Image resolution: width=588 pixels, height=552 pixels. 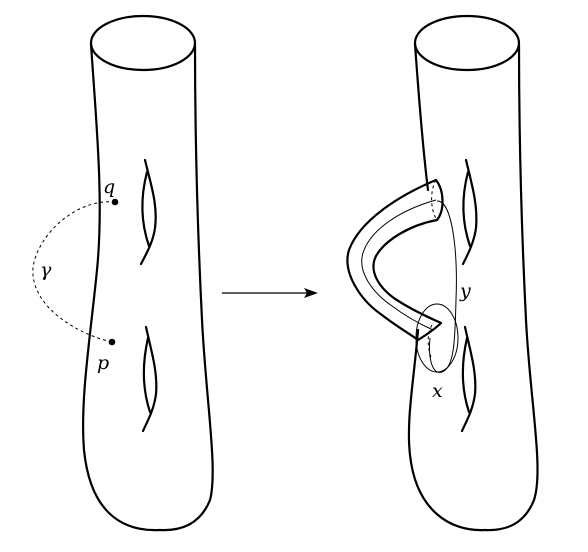 I want to click on label-gamma: γ, so click(x=46, y=270).